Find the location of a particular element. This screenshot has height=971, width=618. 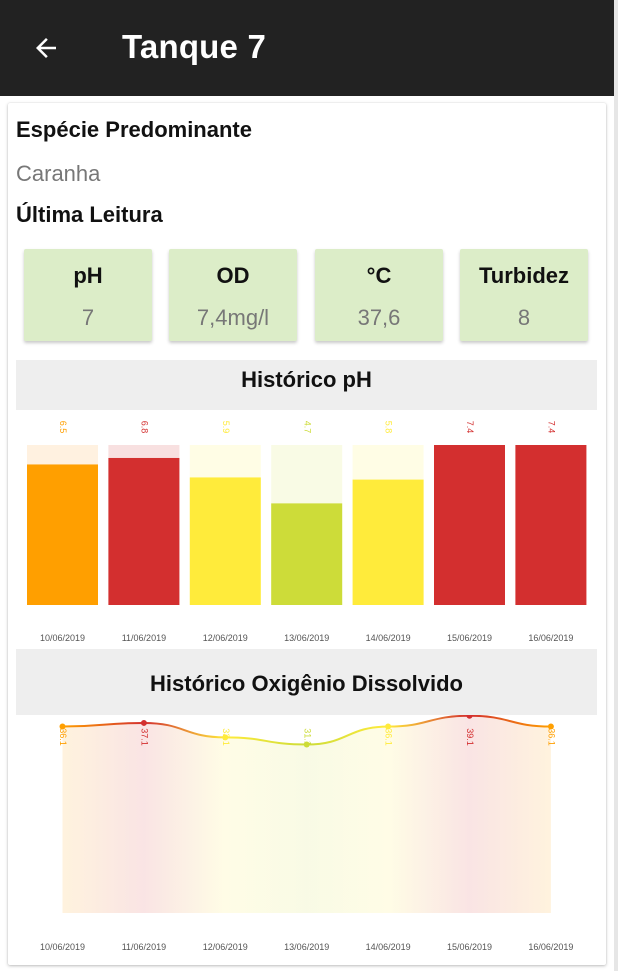

reading-value: 7,4mg/l is located at coordinates (233, 317).